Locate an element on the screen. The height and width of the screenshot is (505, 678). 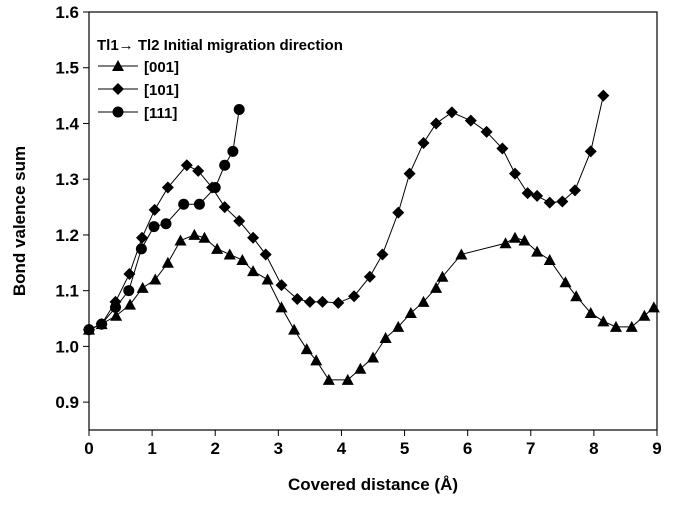
legend-label: [111] is located at coordinates (160, 113).